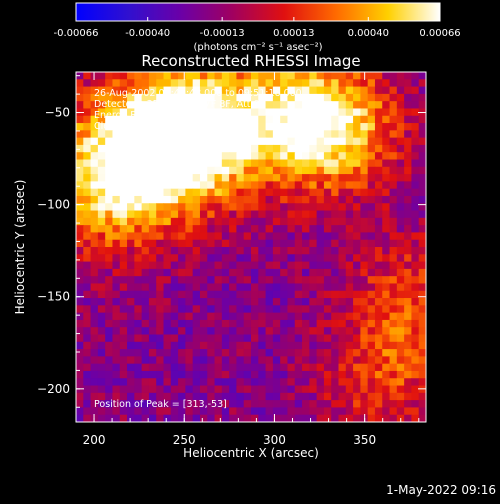 The width and height of the screenshot is (500, 504). Describe the element at coordinates (160, 404) in the screenshot. I see `annotation-peak-position: Position of Peak = [313,-53]` at that location.